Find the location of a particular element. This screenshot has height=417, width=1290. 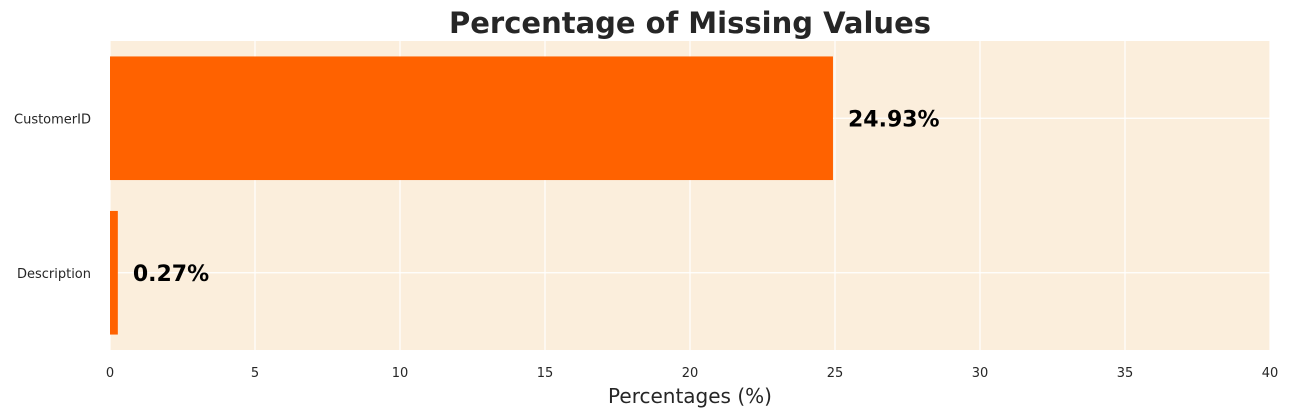

x-tick-label: 20 is located at coordinates (690, 373).